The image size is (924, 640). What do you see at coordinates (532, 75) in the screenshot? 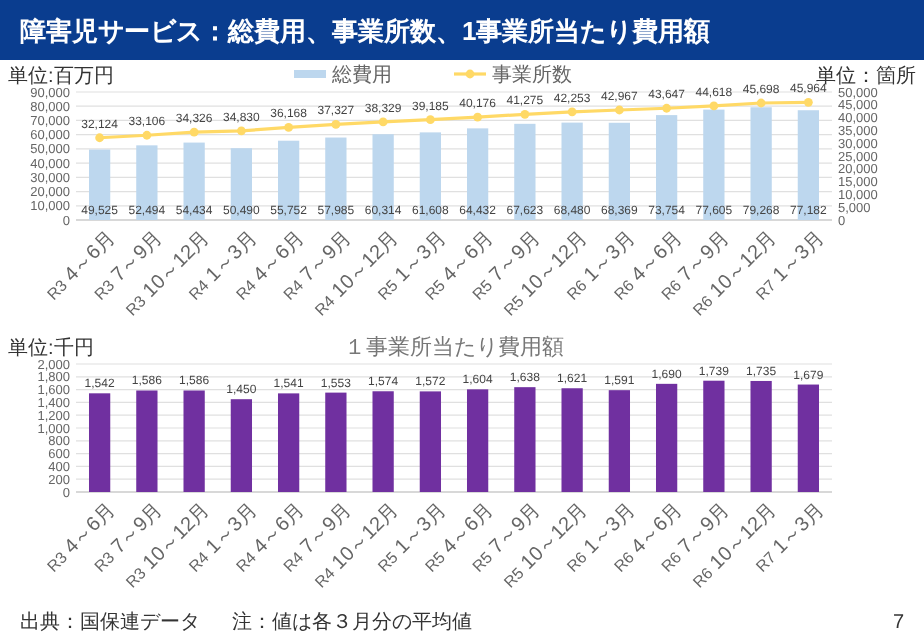
I see `legend-label: 事業所数` at bounding box center [532, 75].